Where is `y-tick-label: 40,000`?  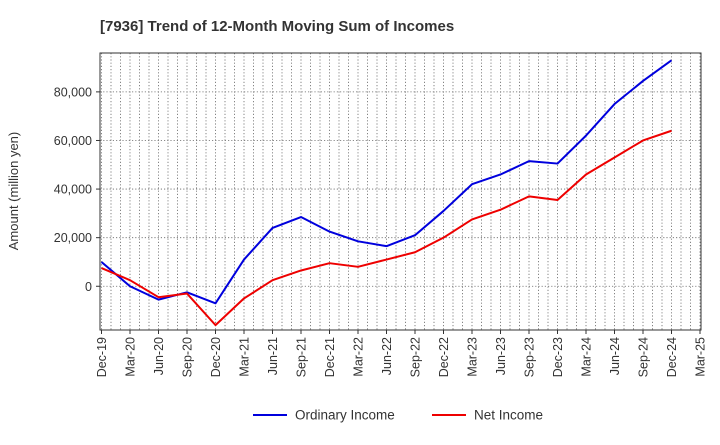
y-tick-label: 40,000 is located at coordinates (73, 190).